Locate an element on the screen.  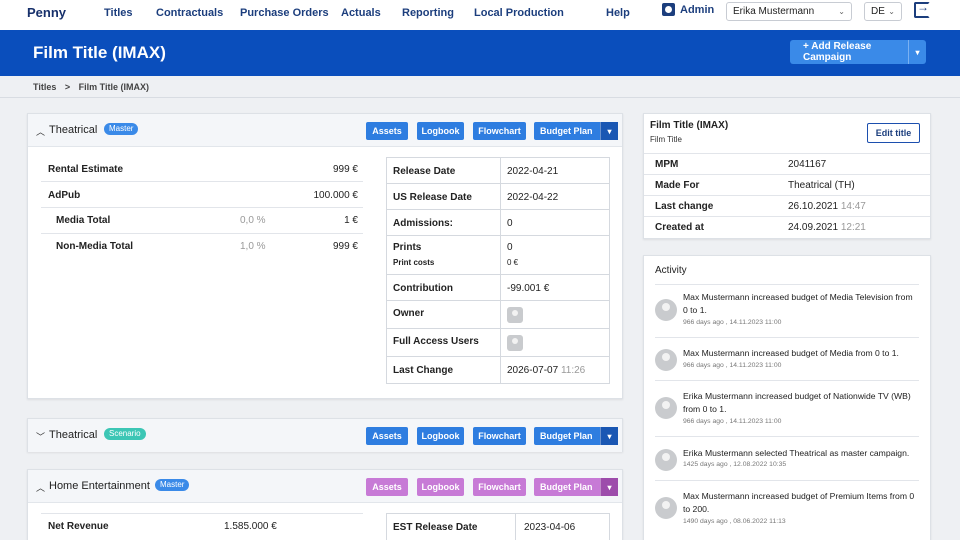
info-row: Last change 26.10.2021 14:47 is located at coordinates (787, 205).